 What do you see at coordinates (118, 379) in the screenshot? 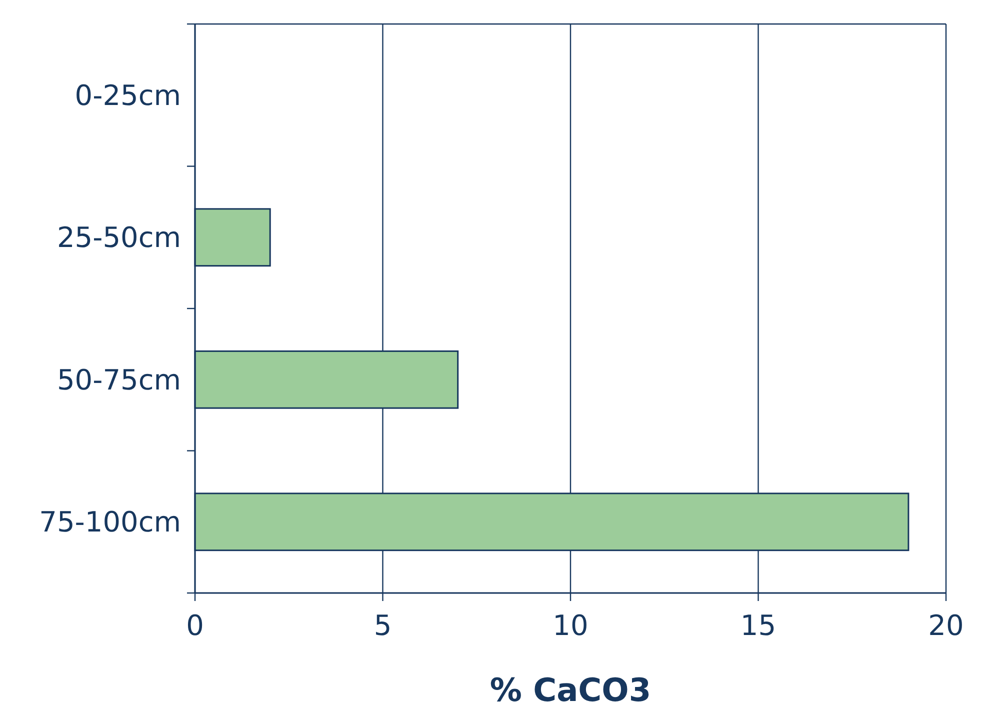
I see `y-tick-label: 50-75cm` at bounding box center [118, 379].